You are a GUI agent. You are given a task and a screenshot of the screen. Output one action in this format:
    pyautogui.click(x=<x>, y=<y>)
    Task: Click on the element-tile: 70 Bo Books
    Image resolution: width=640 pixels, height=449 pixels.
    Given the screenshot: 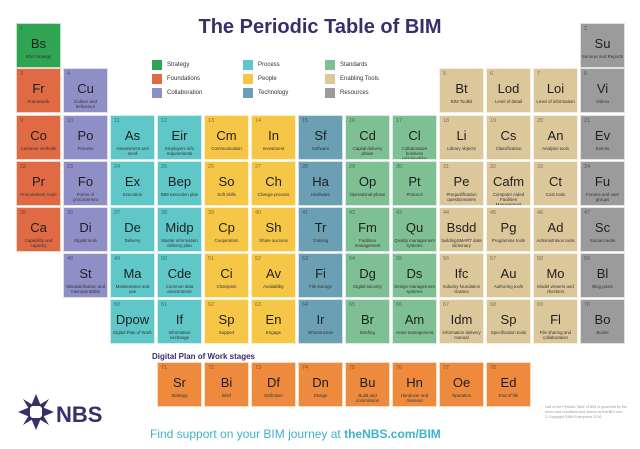 What is the action you would take?
    pyautogui.click(x=602, y=321)
    